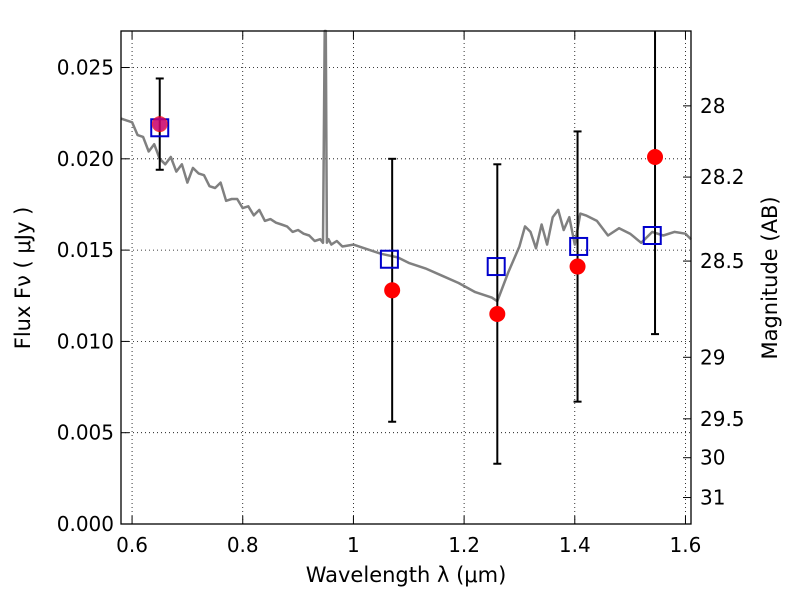 This screenshot has width=800, height=600. I want to click on y-tick-label: 0.000, so click(85, 524).